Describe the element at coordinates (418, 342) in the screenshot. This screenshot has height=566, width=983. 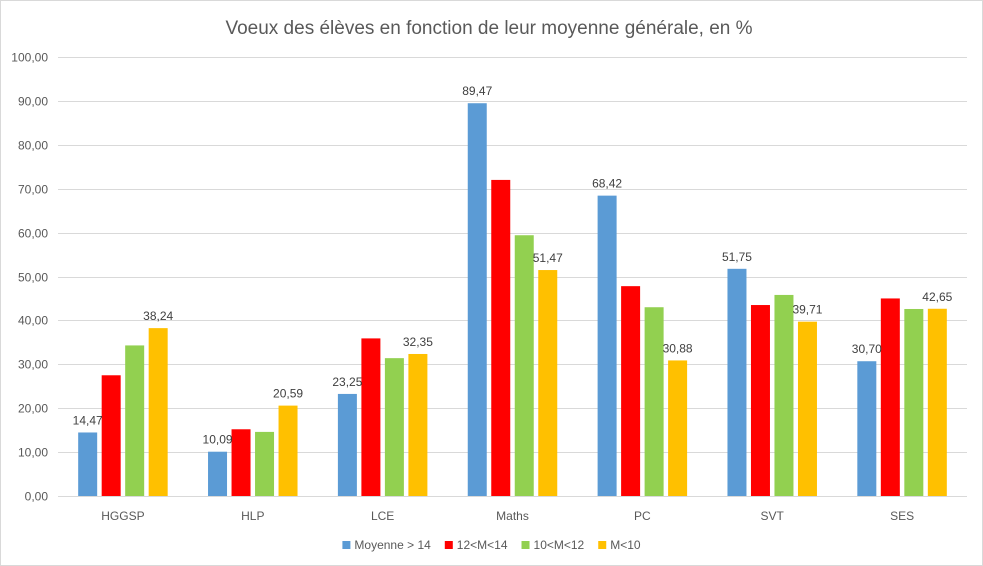
I see `data-label: 32,35` at that location.